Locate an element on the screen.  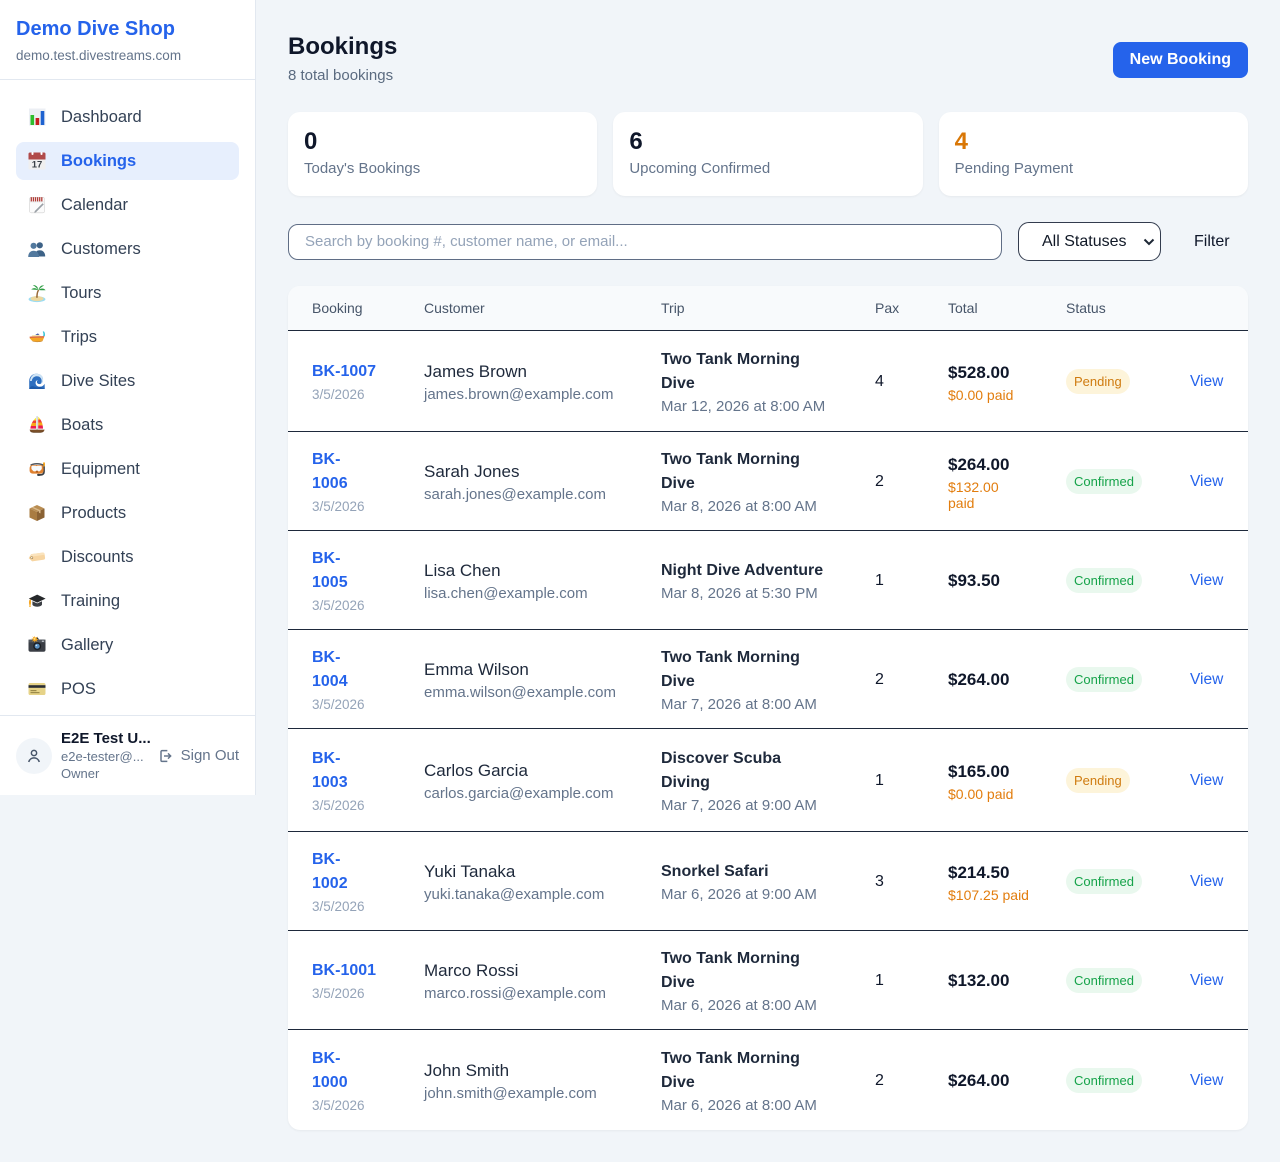
svg-text: 17 is located at coordinates (37, 165).